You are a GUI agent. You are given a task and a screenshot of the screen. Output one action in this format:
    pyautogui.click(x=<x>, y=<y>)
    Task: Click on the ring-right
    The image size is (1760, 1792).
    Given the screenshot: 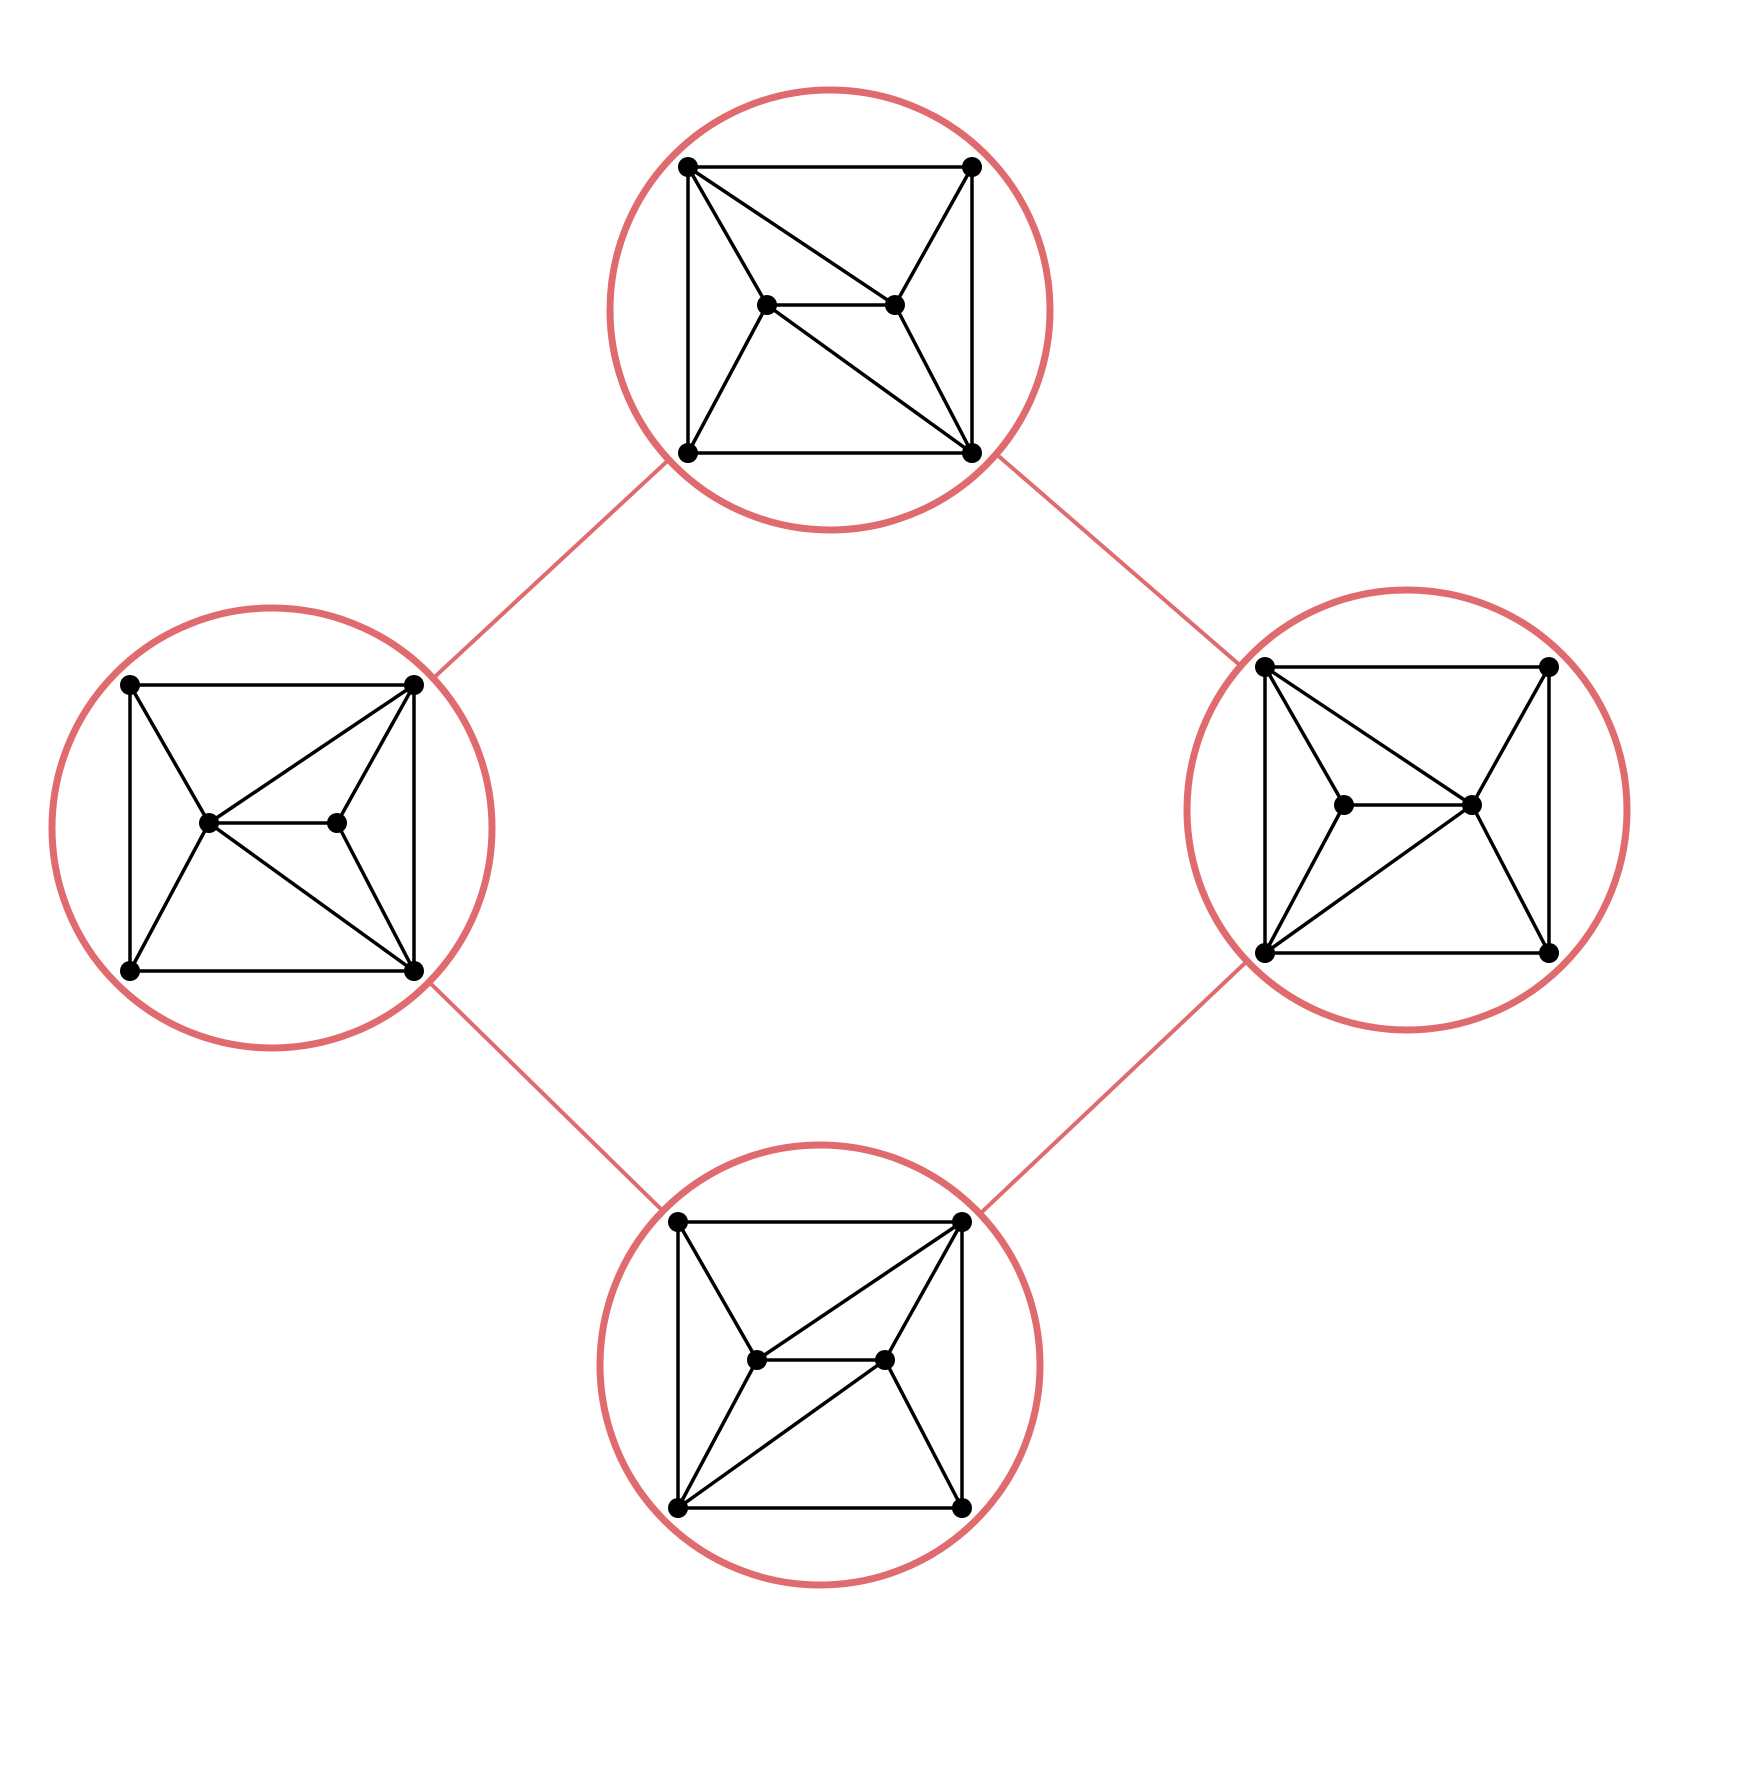 What is the action you would take?
    pyautogui.click(x=1407, y=810)
    